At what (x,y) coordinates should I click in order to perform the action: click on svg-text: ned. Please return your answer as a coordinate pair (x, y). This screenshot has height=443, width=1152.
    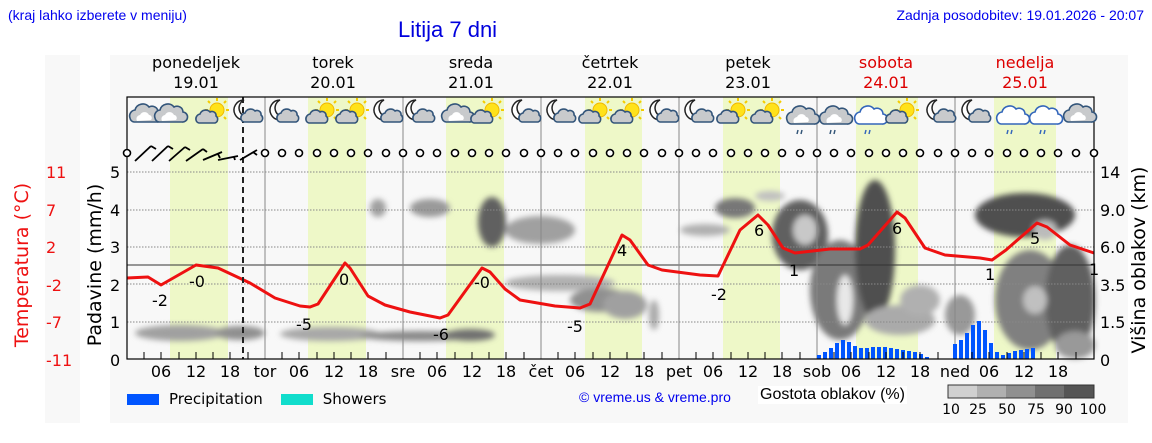
    Looking at the image, I should click on (955, 371).